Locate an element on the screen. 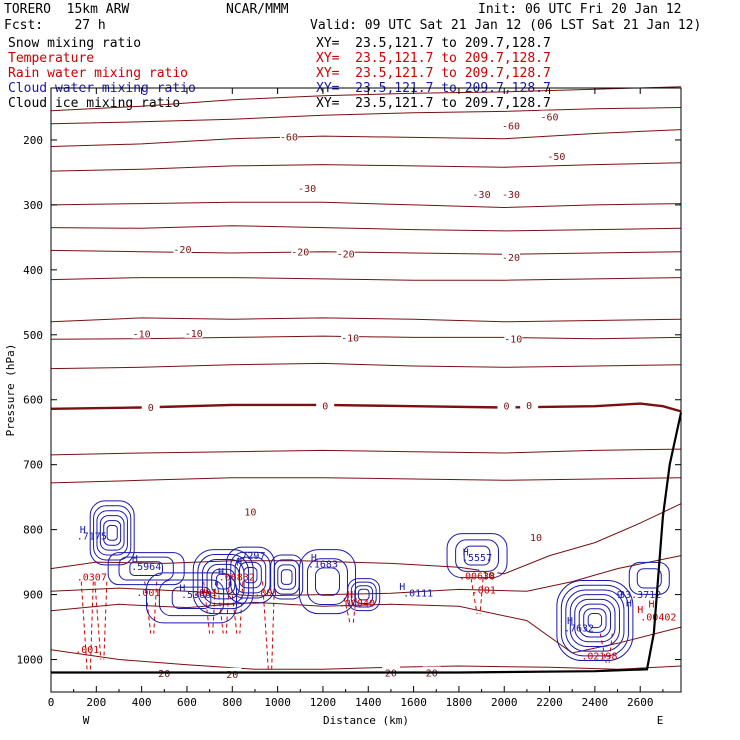  legend-entry: Snow mixing ratio is located at coordinates (75, 43).